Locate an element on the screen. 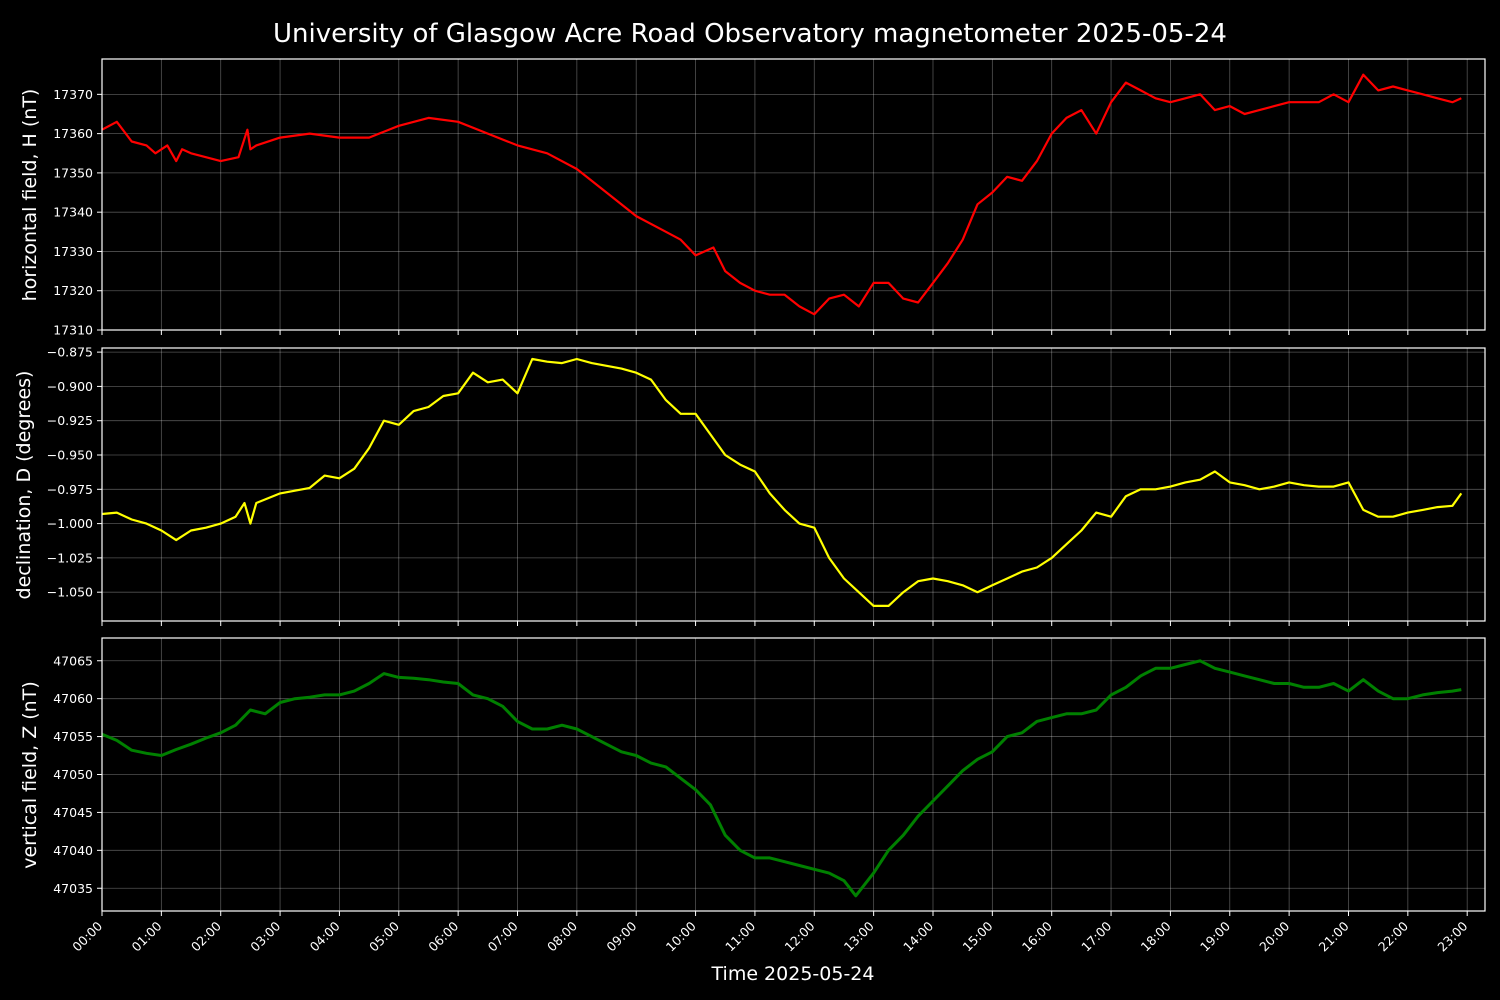 This screenshot has width=1500, height=1000. y-tick-label-d: −0.950 is located at coordinates (70, 455).